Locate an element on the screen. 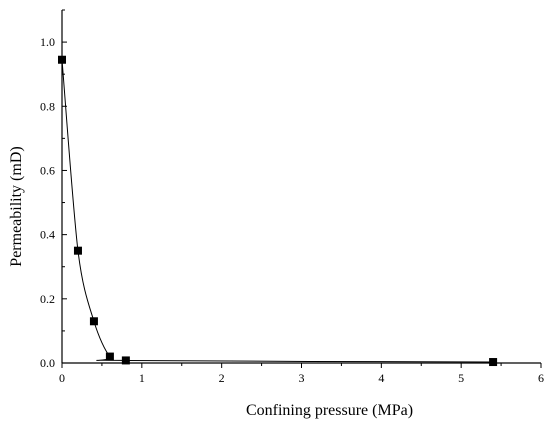 This screenshot has height=427, width=550. x-tick-label: 4 is located at coordinates (381, 378).